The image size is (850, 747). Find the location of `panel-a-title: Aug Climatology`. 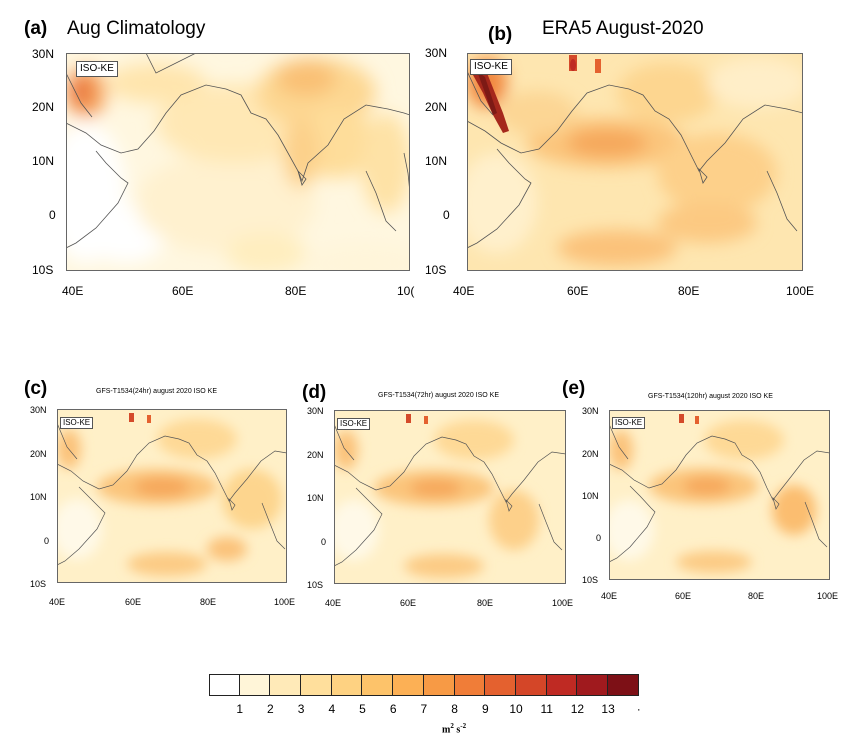

panel-a-title: Aug Climatology is located at coordinates (136, 28).